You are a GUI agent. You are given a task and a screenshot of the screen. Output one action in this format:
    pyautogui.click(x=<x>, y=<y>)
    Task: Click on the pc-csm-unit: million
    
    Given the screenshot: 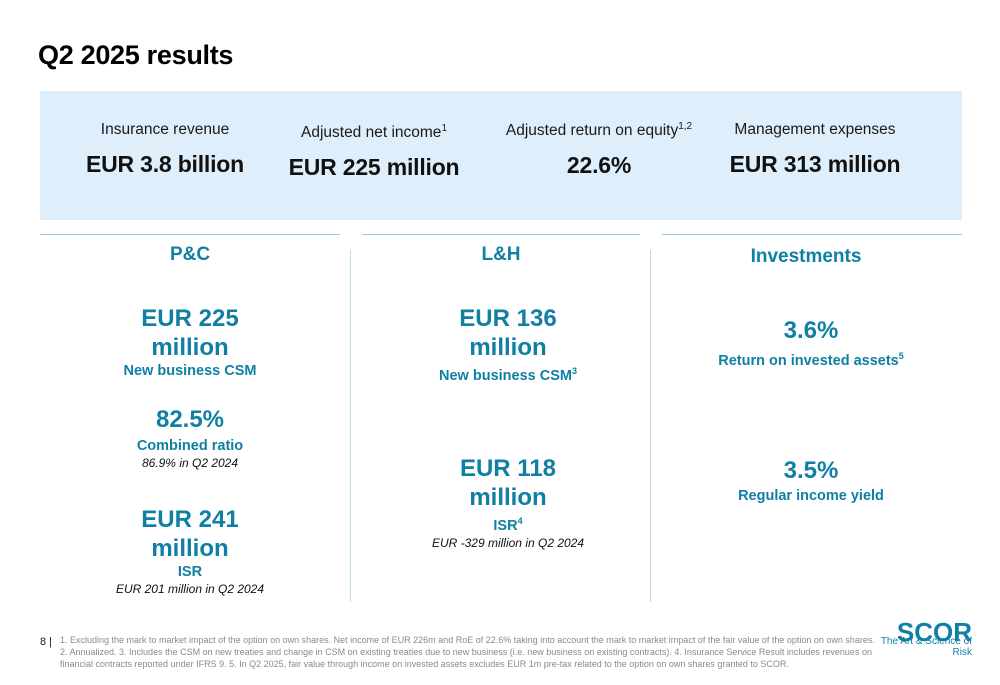 What is the action you would take?
    pyautogui.click(x=190, y=347)
    